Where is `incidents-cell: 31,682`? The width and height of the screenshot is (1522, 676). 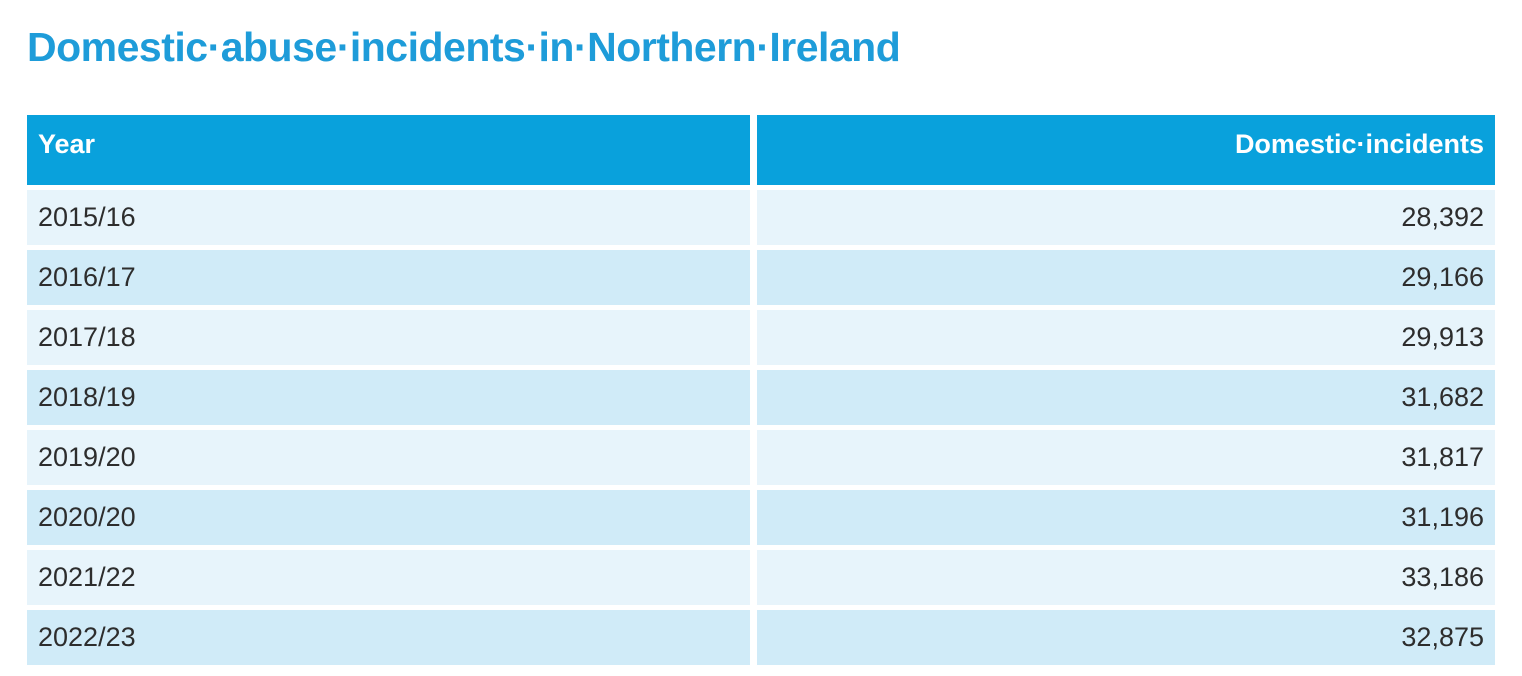
incidents-cell: 31,682 is located at coordinates (1126, 398).